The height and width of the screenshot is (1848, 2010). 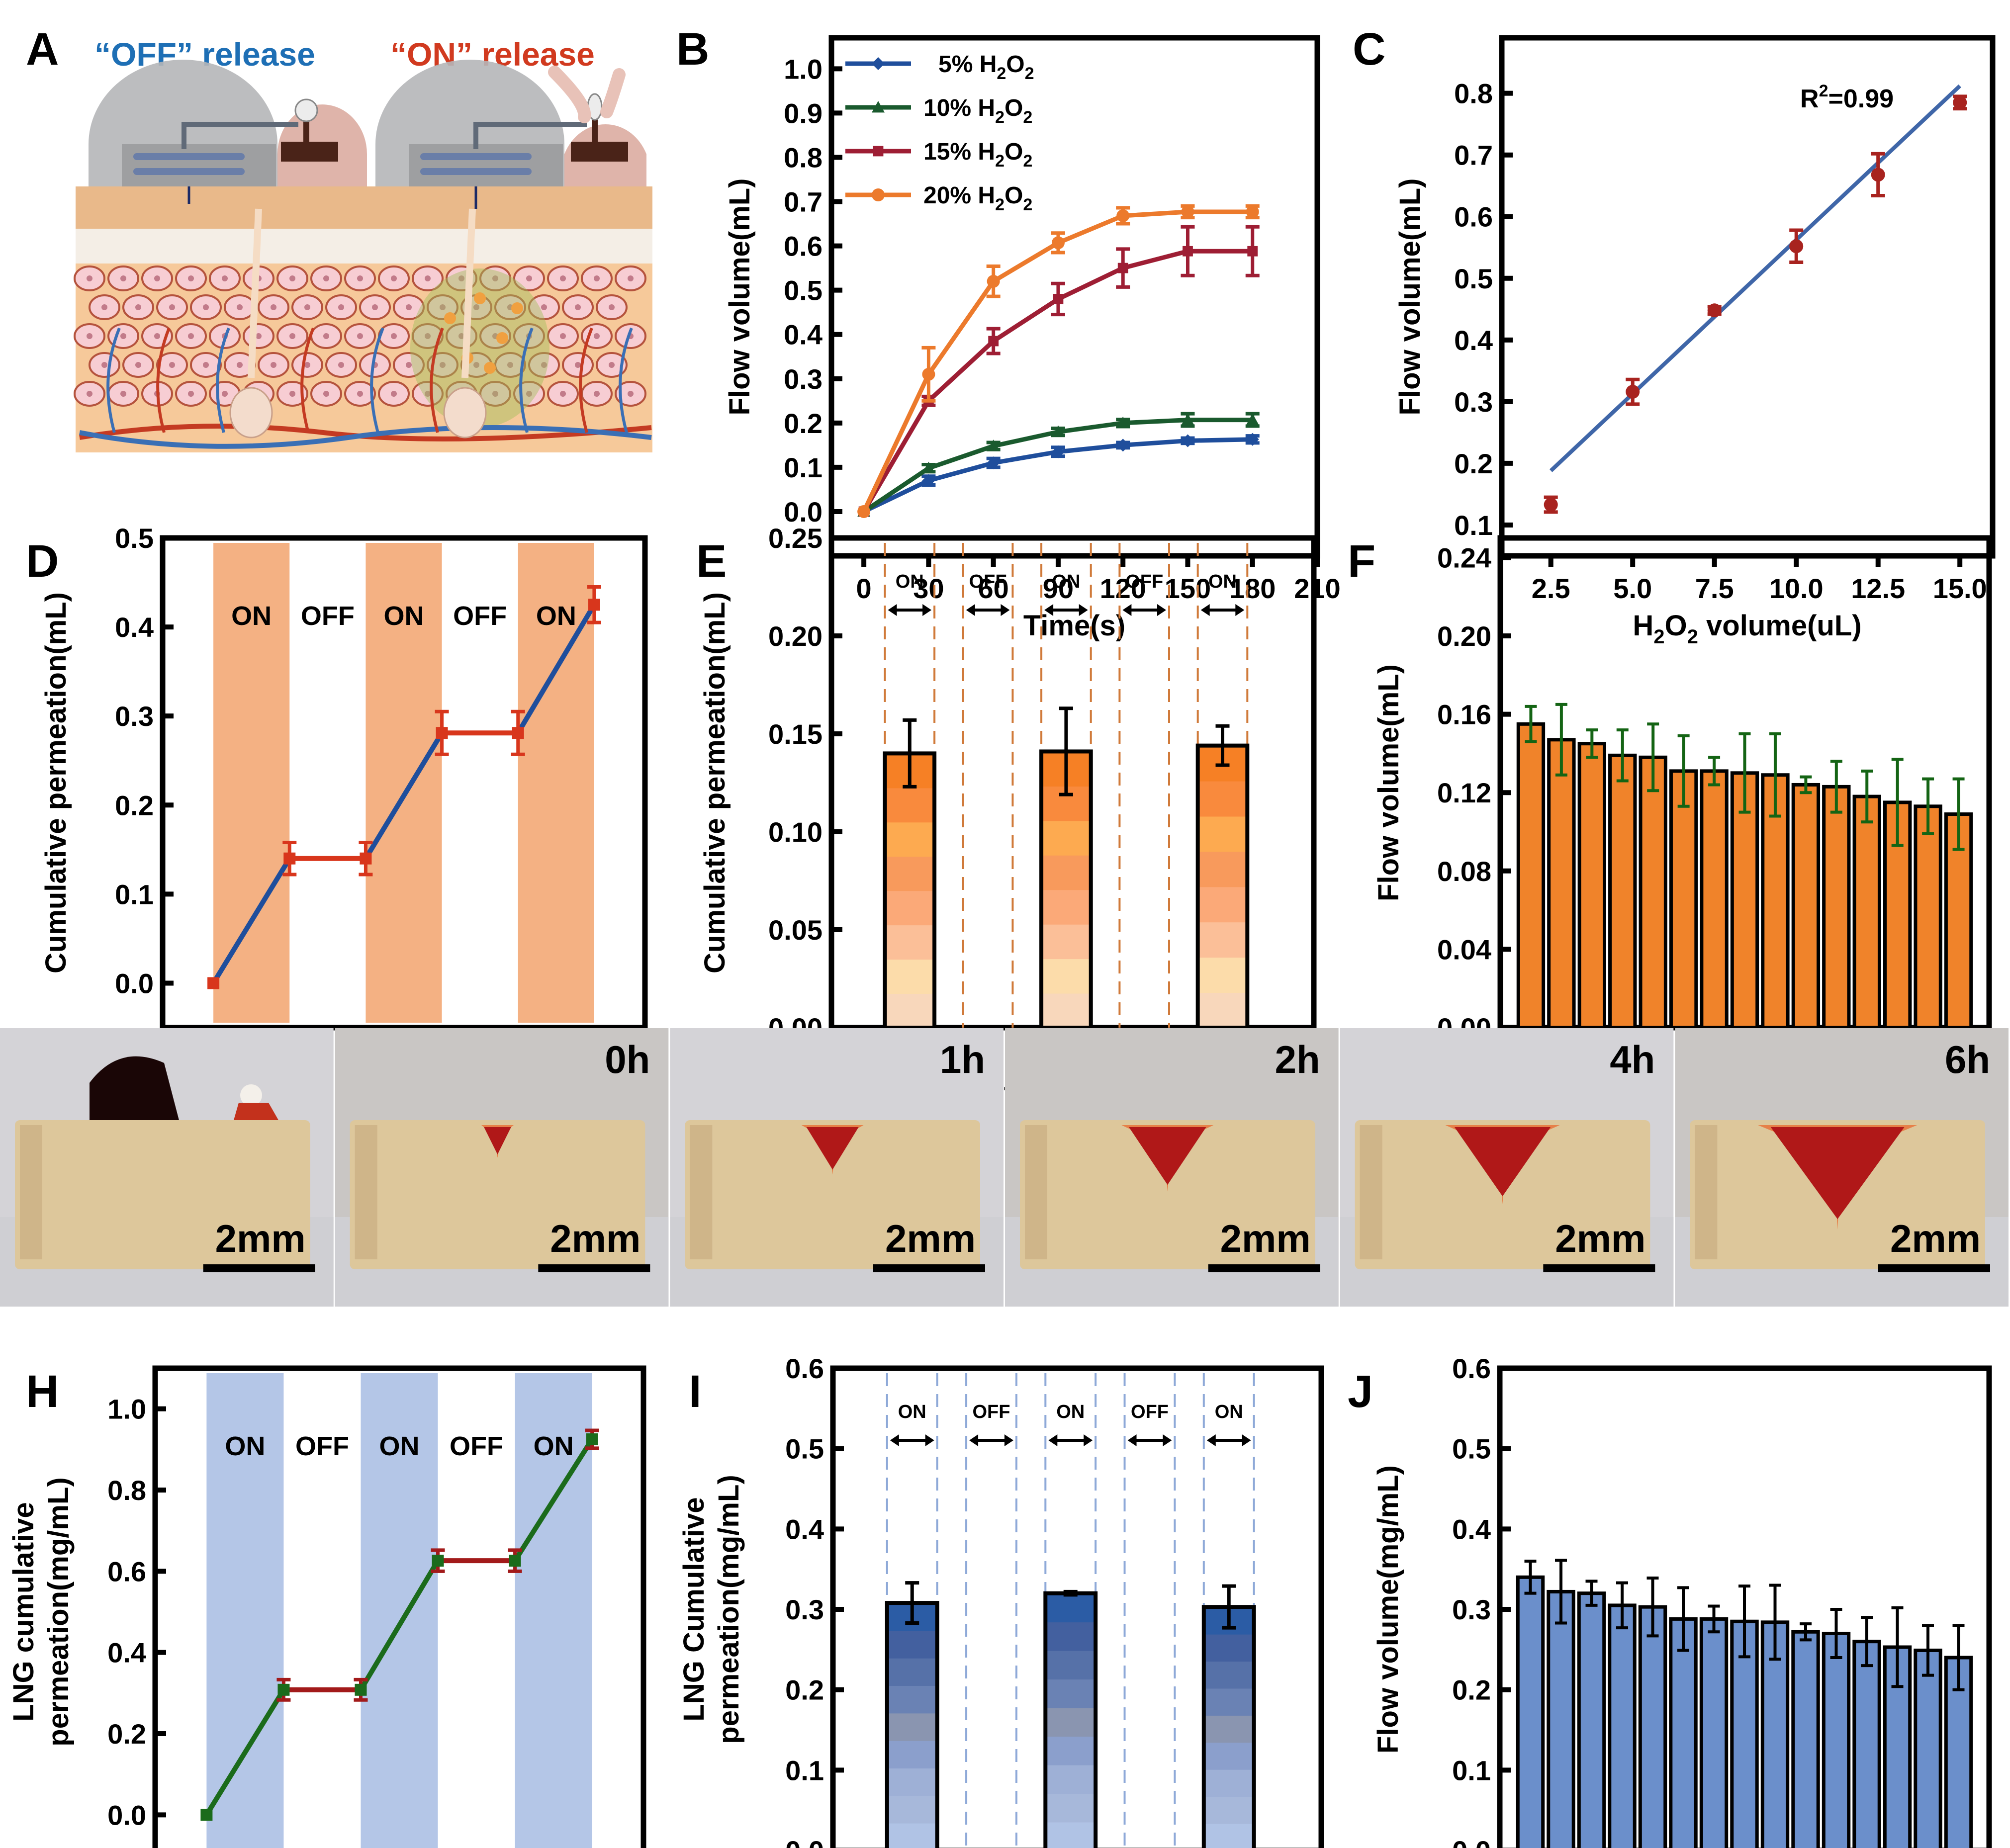 I want to click on x-tick-label: 15.0, so click(x=1960, y=588).